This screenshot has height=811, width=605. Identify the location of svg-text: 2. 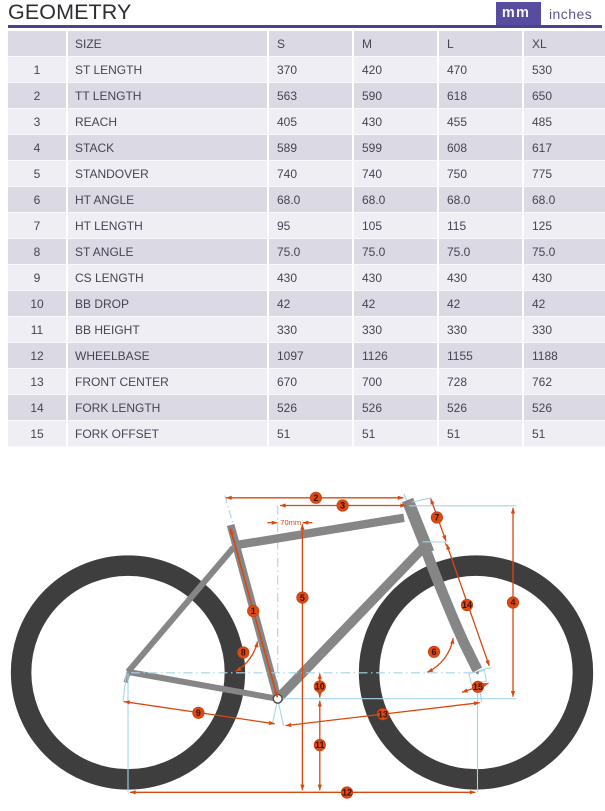
(315, 498).